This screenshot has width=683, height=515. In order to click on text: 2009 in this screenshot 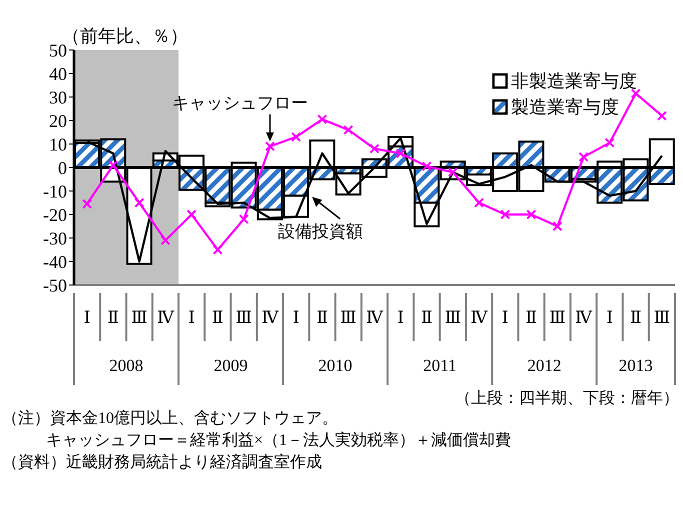, I will do `click(231, 365)`.